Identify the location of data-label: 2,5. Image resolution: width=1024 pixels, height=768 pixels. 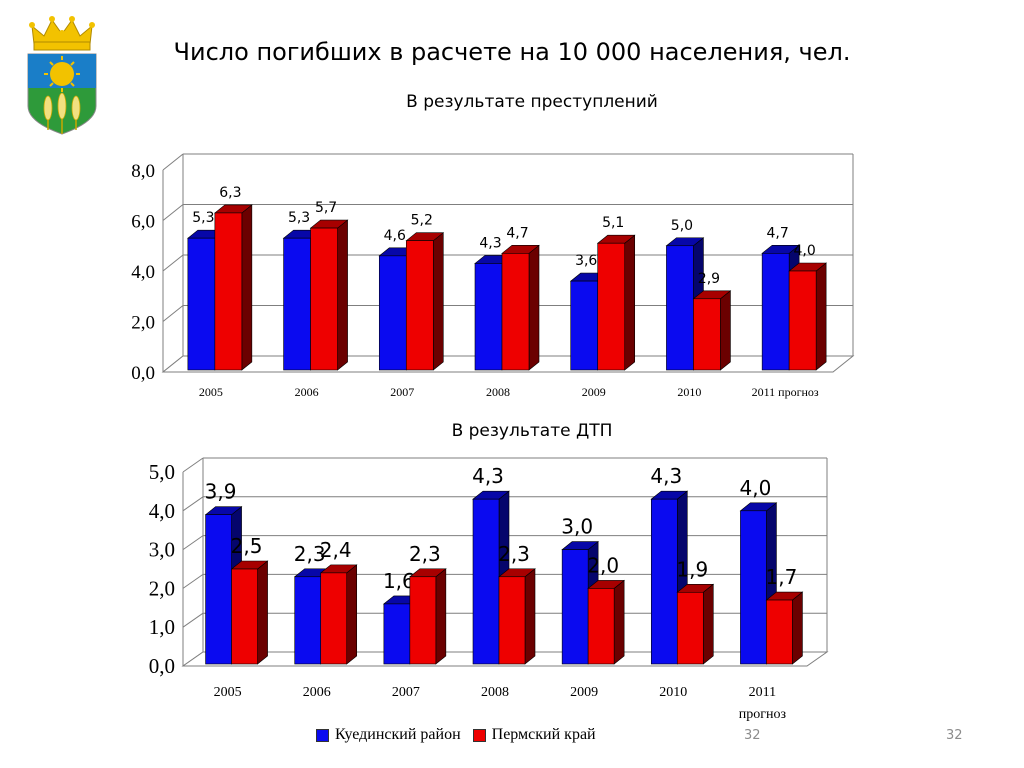
(247, 546).